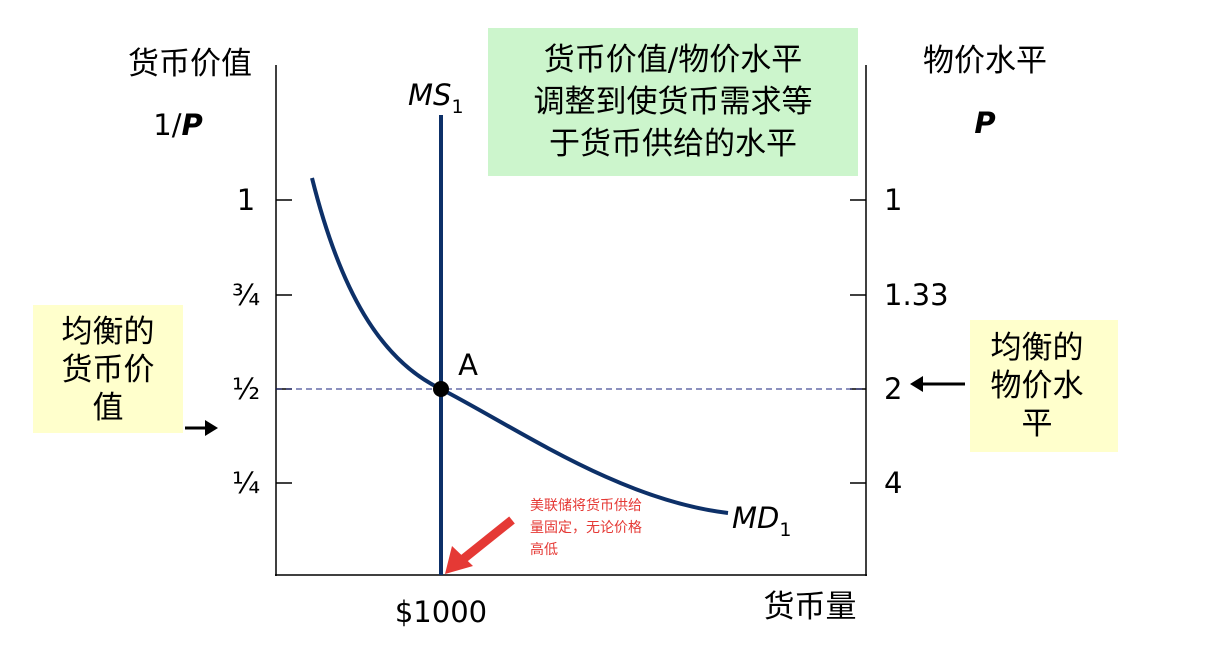 Image resolution: width=1224 pixels, height=648 pixels. I want to click on red-note-line: 美联储将货币供给, so click(586, 505).